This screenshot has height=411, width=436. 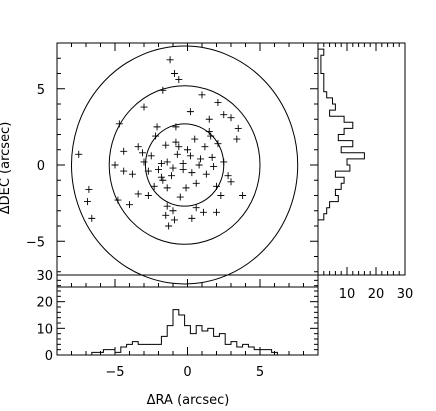 What do you see at coordinates (44, 329) in the screenshot?
I see `ra-hist-y-tick-label: 10` at bounding box center [44, 329].